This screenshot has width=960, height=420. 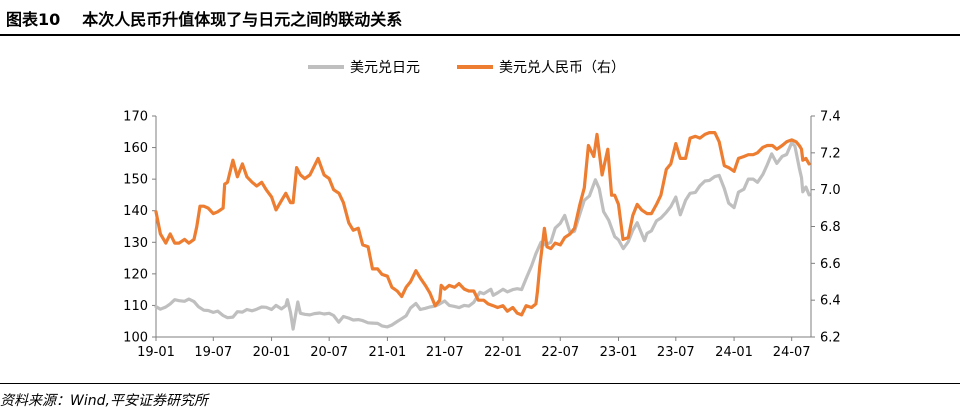 I want to click on legend: 美元兑日元 美元兑人民币（右）, so click(x=466, y=68).